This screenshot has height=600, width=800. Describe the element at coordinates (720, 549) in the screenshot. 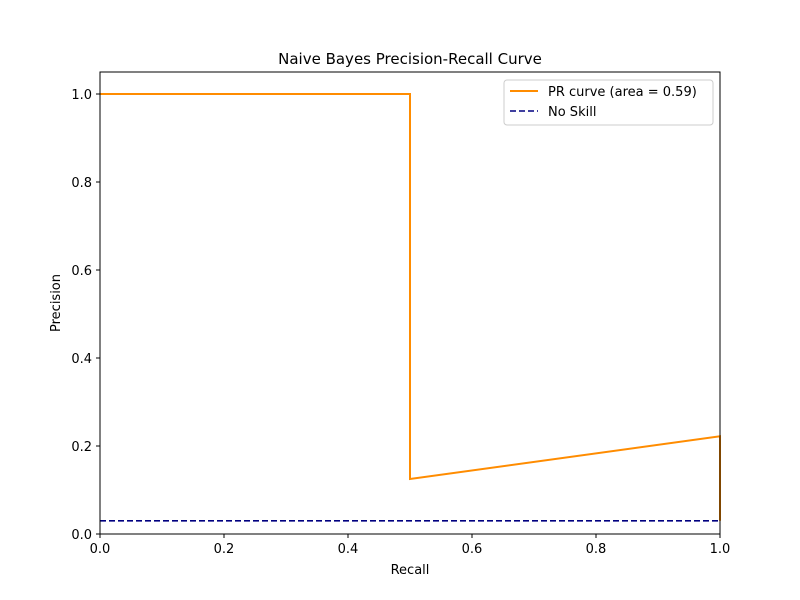

I see `x-tick-label: 1.0` at that location.